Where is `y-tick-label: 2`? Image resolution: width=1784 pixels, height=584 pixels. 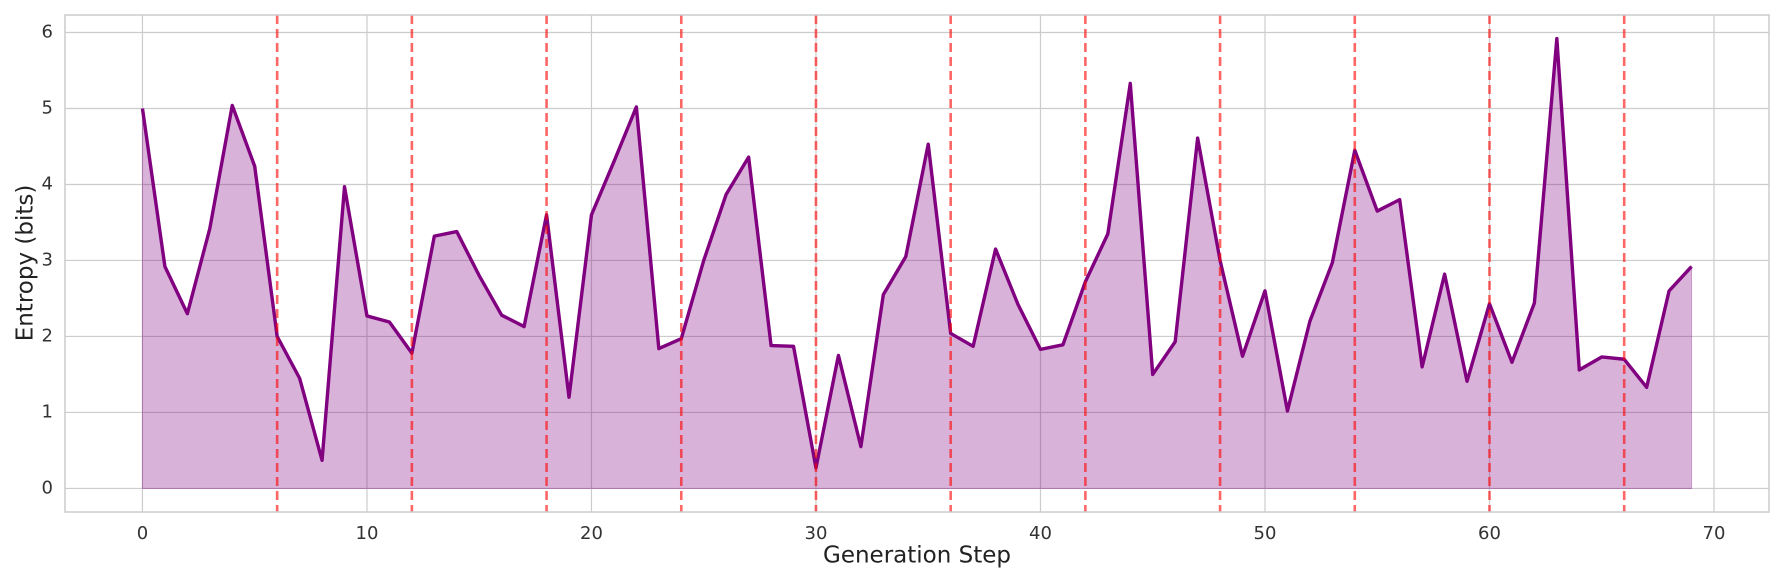 y-tick-label: 2 is located at coordinates (47, 335).